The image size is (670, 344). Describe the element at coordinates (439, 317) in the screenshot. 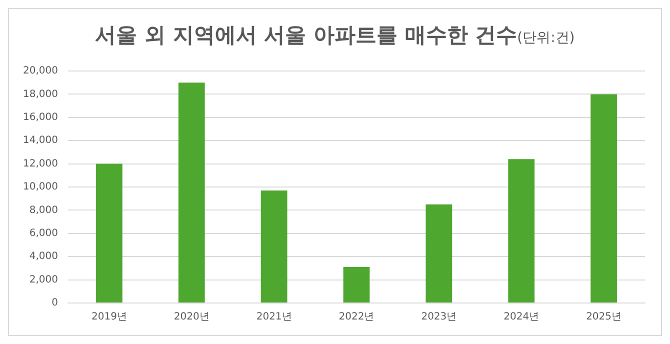

I see `x-tick-label: 2023년` at that location.